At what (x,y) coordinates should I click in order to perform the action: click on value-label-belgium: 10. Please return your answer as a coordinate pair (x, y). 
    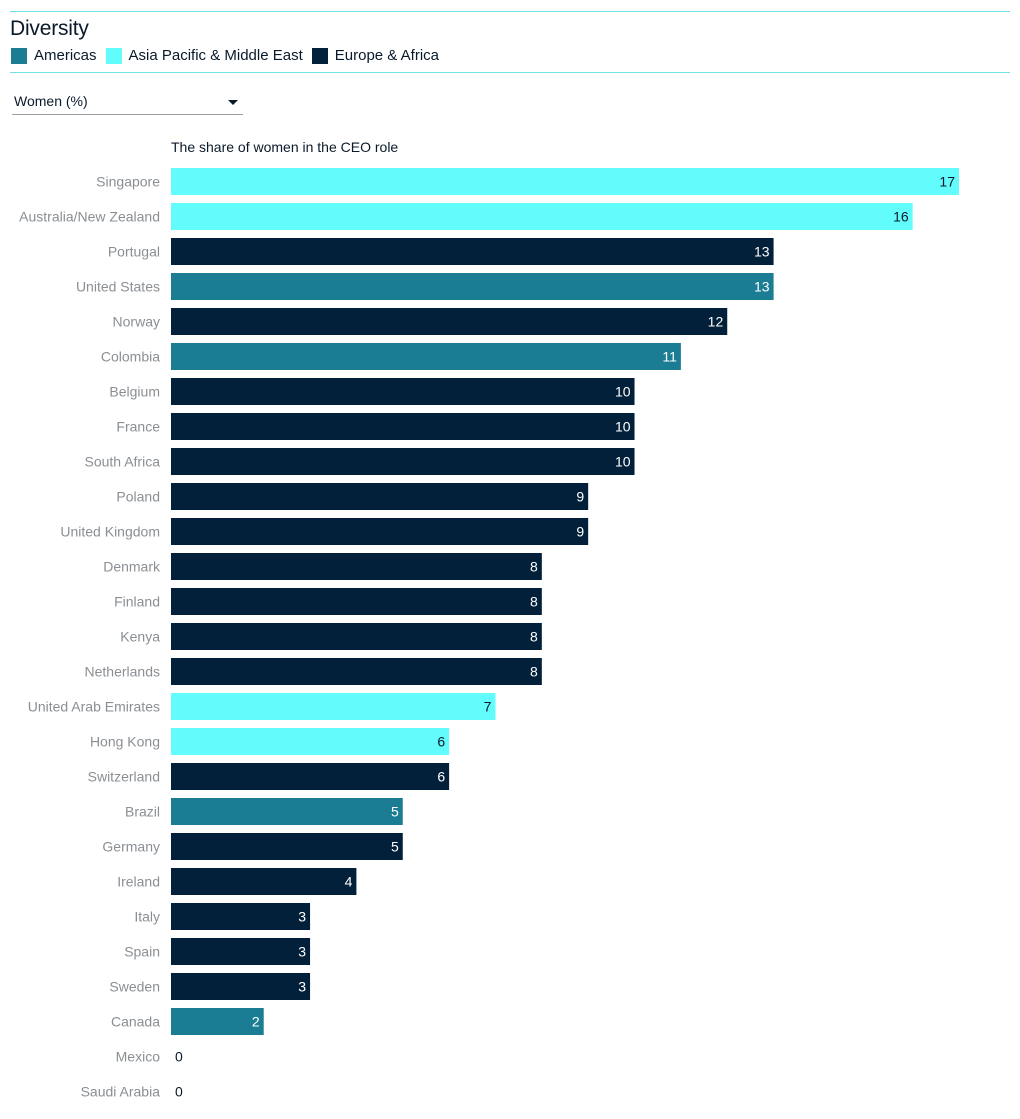
    Looking at the image, I should click on (623, 392).